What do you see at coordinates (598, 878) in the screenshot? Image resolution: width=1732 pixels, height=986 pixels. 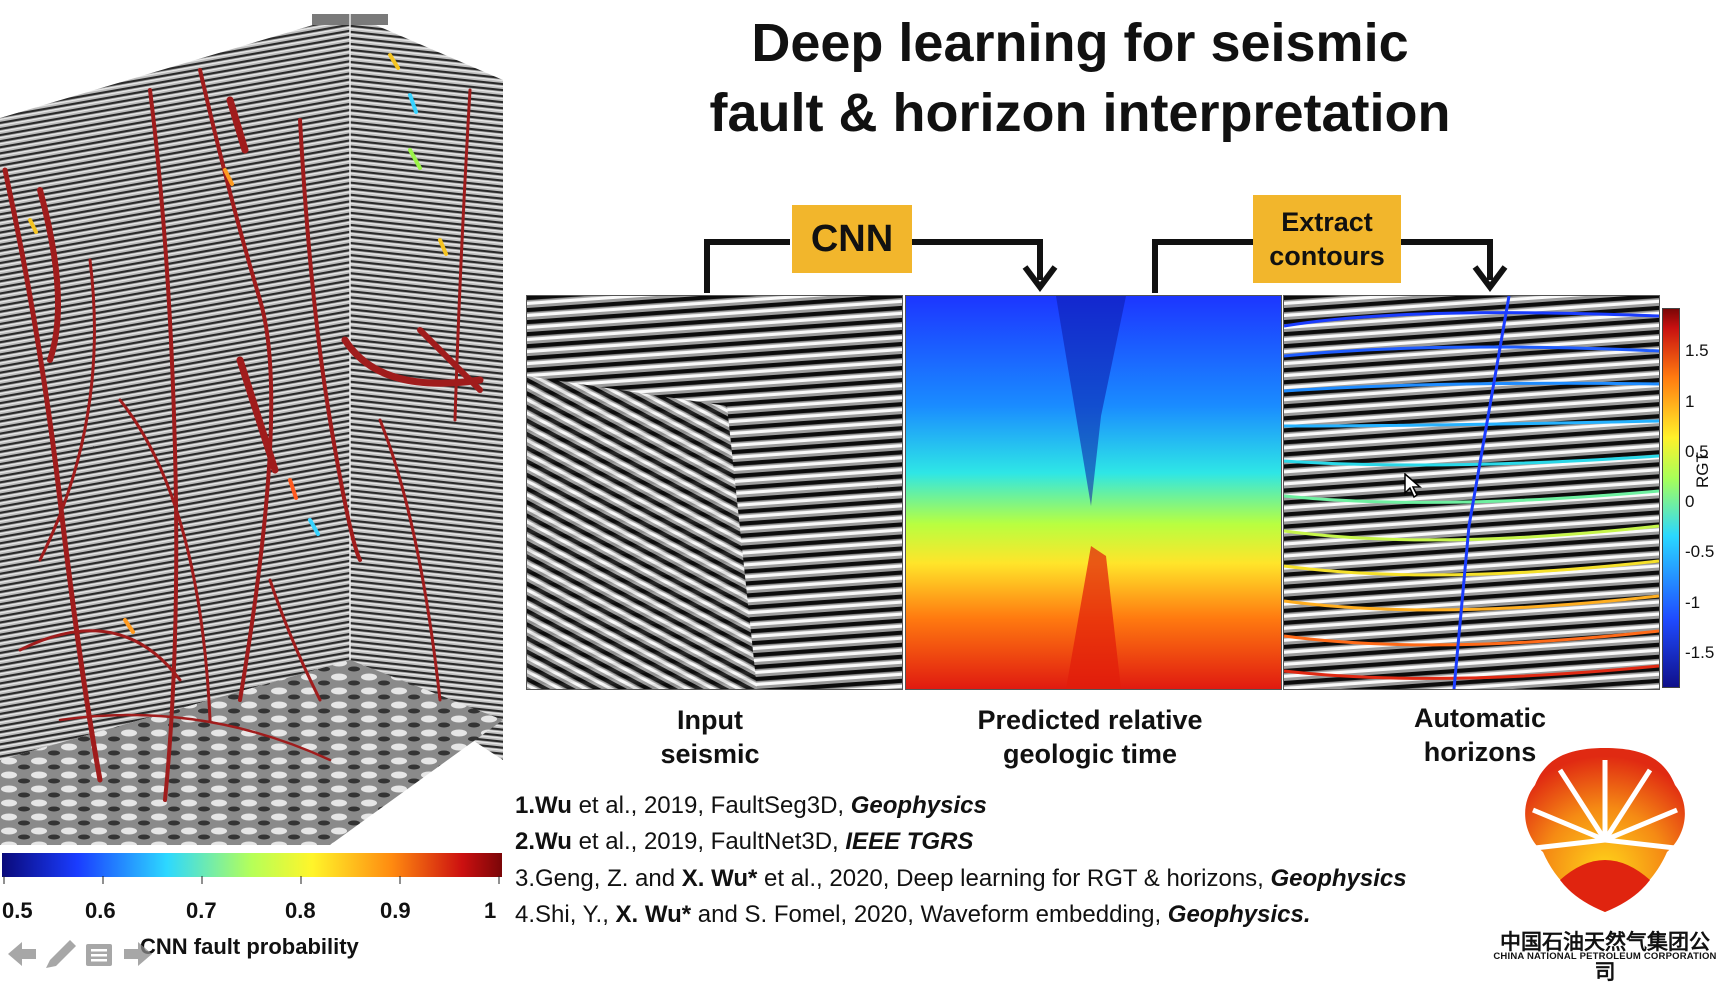 I see `ref-num: 3.Geng, Z. and` at bounding box center [598, 878].